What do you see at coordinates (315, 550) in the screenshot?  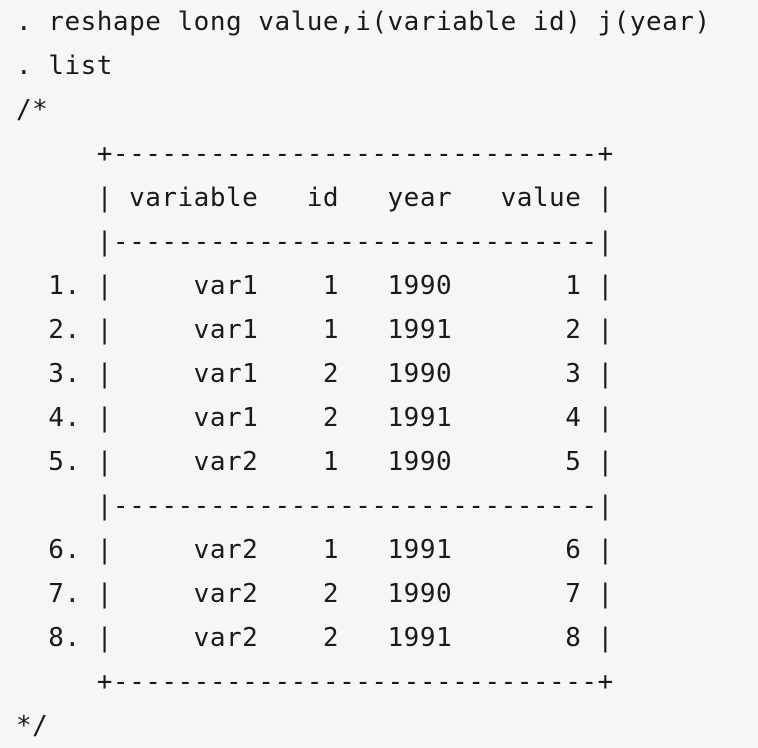 I see `table-row: 6. | var2 1 1991 6 |` at bounding box center [315, 550].